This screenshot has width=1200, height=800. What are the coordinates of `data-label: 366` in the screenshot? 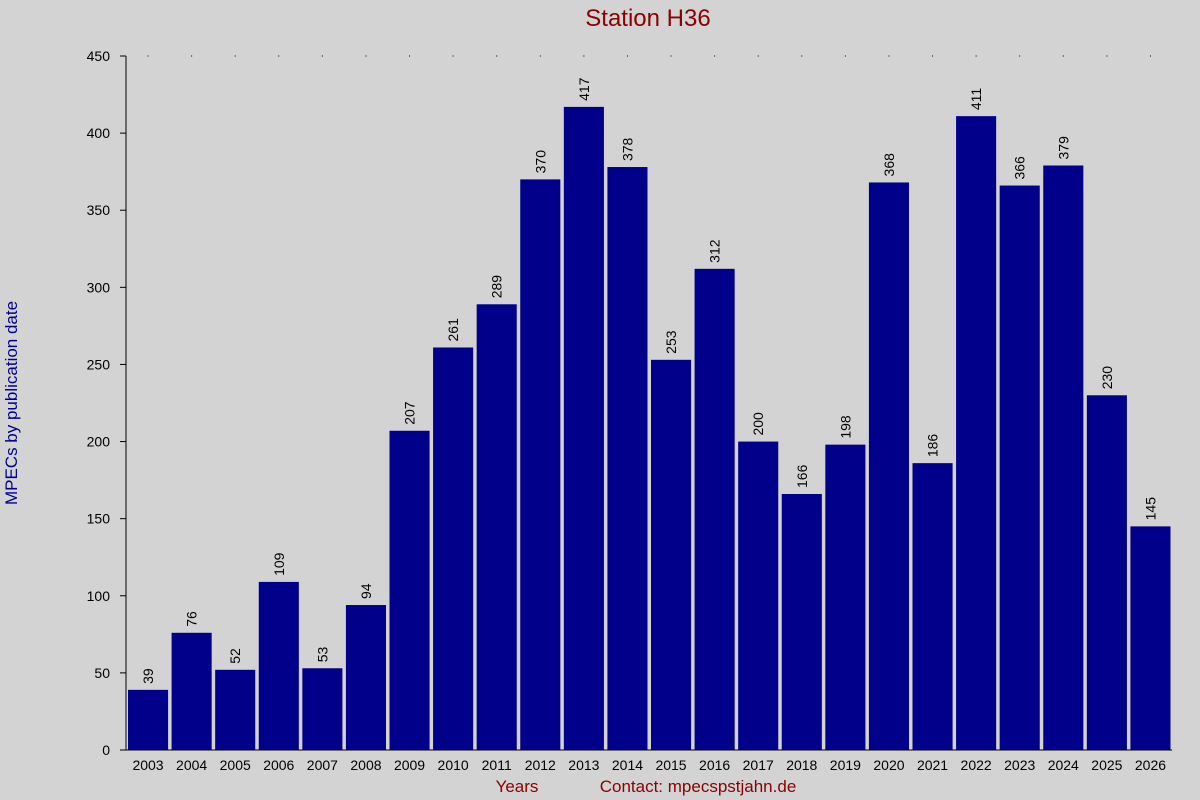 It's located at (1020, 168).